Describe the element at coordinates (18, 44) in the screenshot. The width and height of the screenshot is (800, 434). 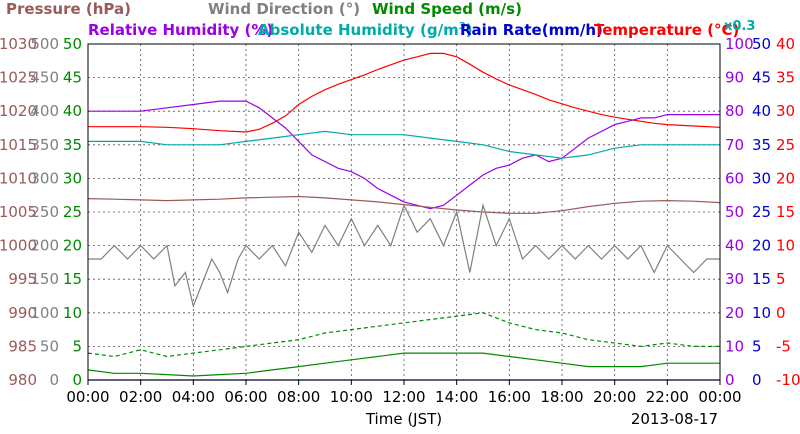
I see `y-tick-label: 1030` at that location.